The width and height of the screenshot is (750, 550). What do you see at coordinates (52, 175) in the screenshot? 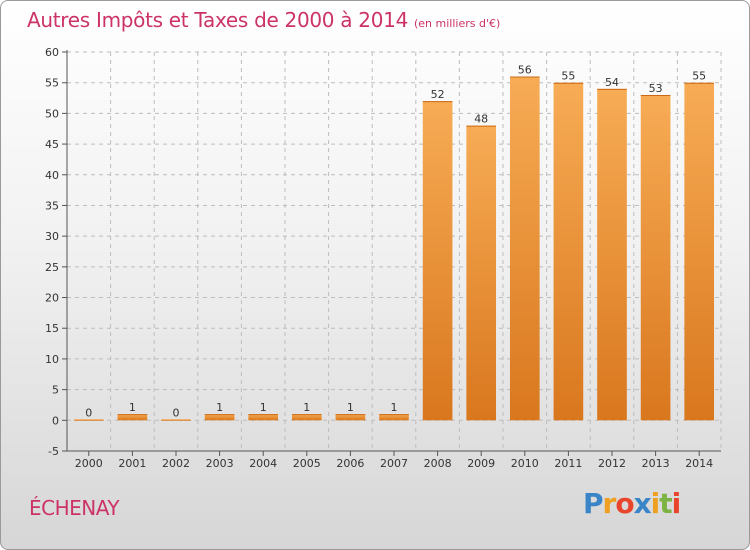
I see `y-tick-label: 40` at bounding box center [52, 175].